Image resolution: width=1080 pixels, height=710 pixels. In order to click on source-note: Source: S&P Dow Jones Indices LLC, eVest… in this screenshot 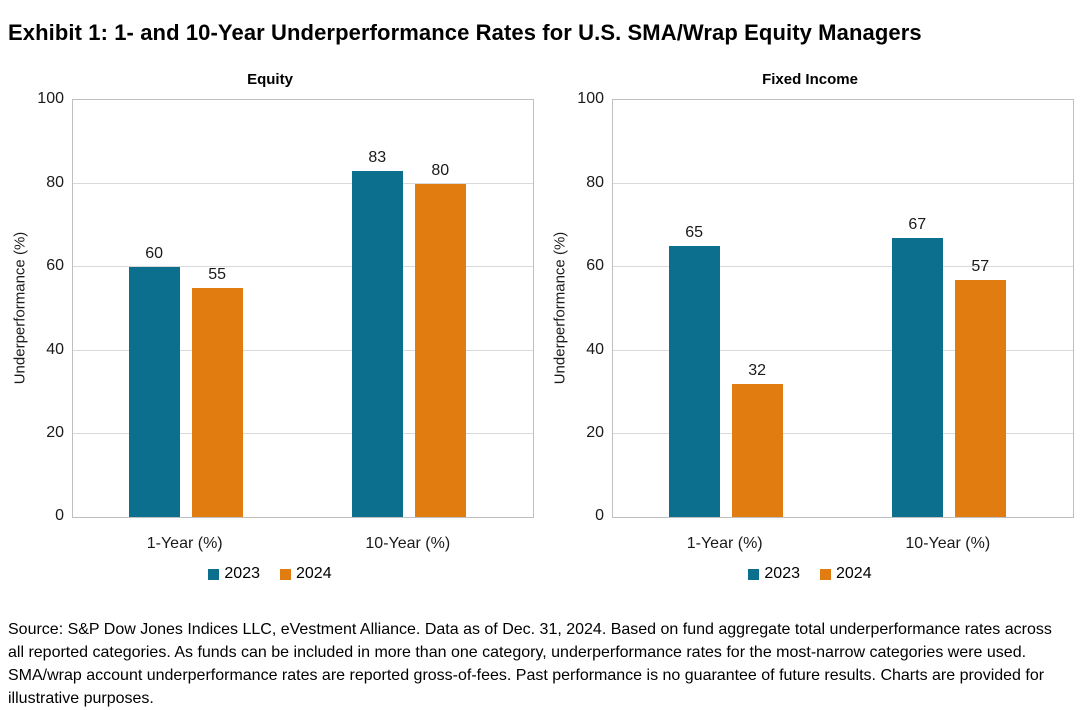, I will do `click(530, 664)`.